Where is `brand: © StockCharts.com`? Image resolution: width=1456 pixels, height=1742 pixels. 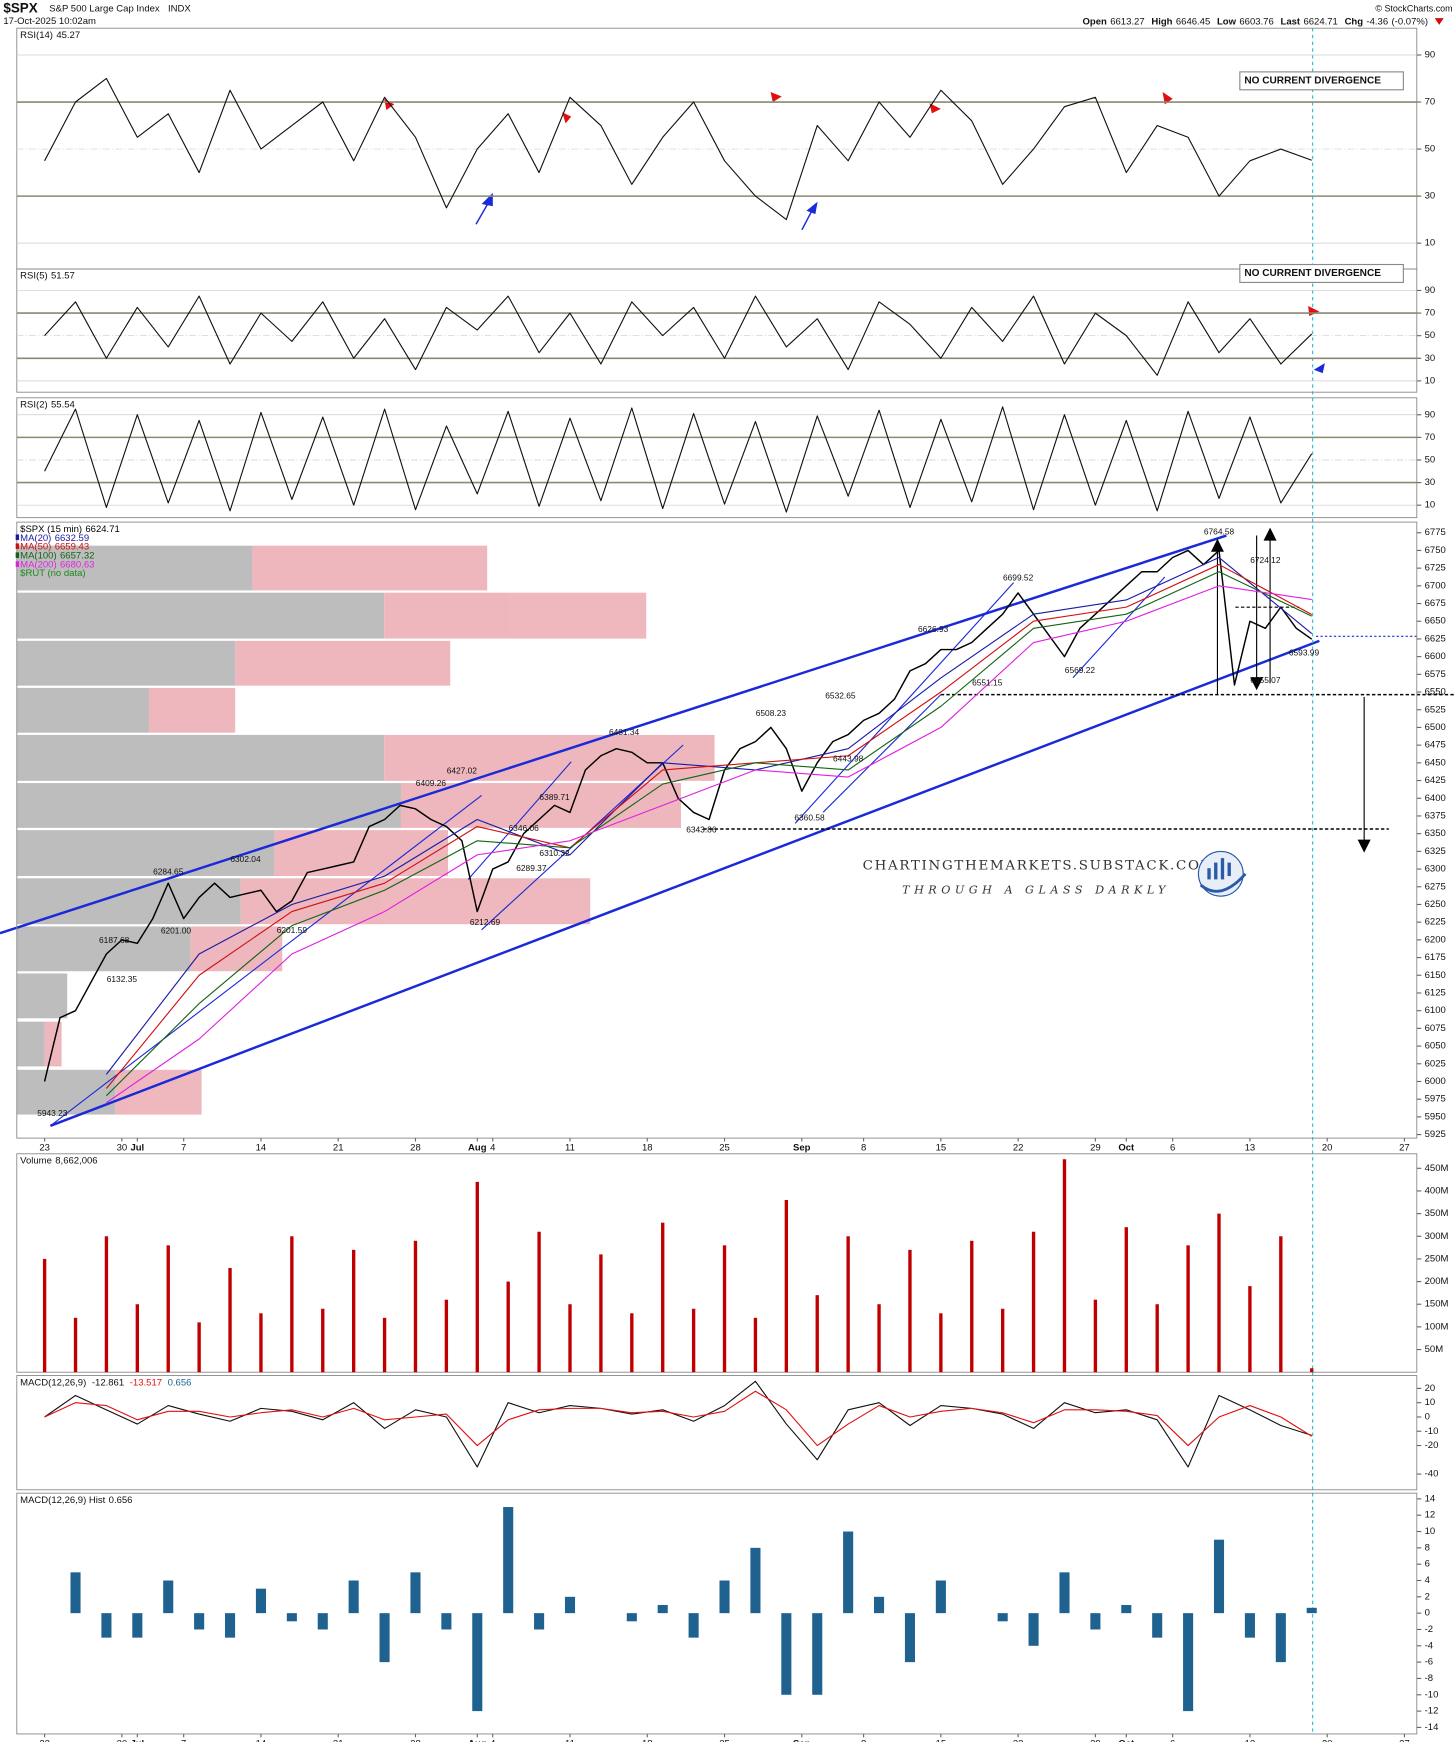 brand: © StockCharts.com is located at coordinates (1413, 9).